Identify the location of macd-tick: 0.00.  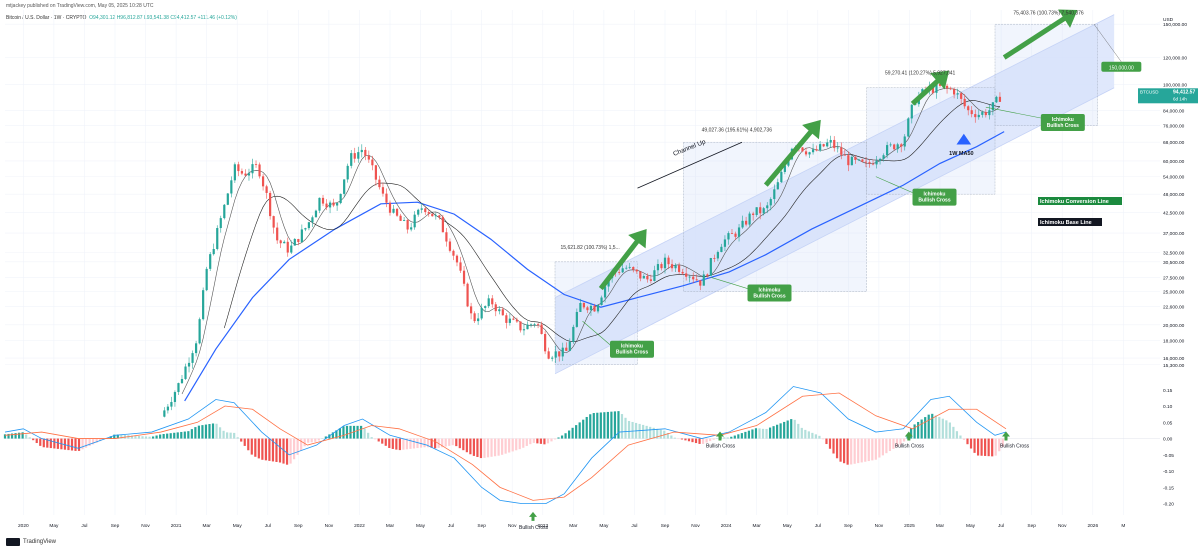
(1168, 440).